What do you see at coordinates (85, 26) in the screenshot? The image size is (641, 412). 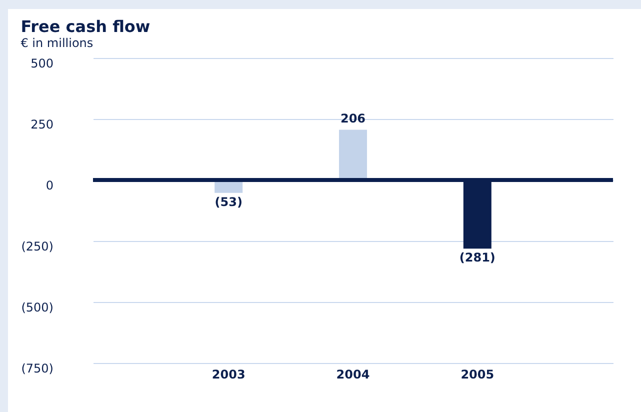 I see `chart-title: Free cash flow` at bounding box center [85, 26].